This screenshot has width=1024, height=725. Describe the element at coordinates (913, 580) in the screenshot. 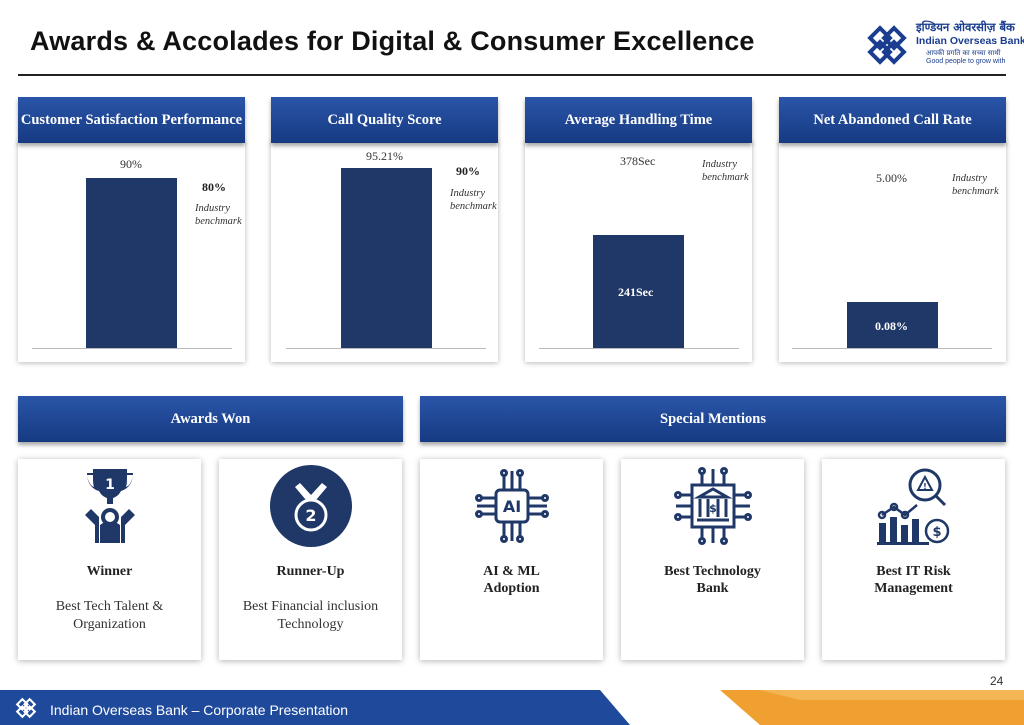

I see `mention-title-it-risk: Best IT Risk Management` at that location.